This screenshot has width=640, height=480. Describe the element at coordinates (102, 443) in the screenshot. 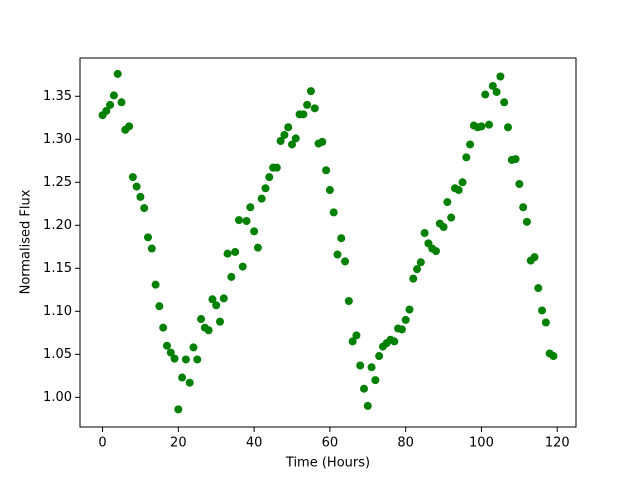

I see `x-tick-label: 0` at that location.